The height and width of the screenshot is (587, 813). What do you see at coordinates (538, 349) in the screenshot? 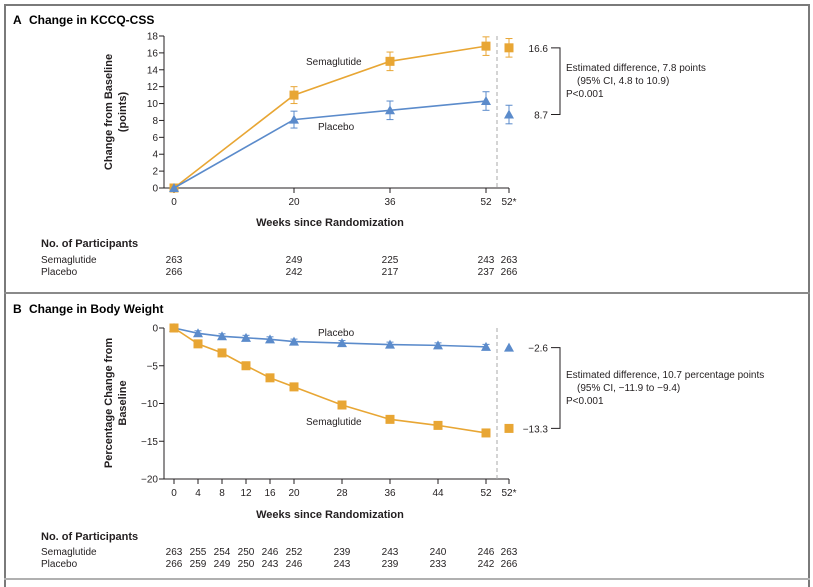
I see `estimate-label: −2.6` at bounding box center [538, 349].